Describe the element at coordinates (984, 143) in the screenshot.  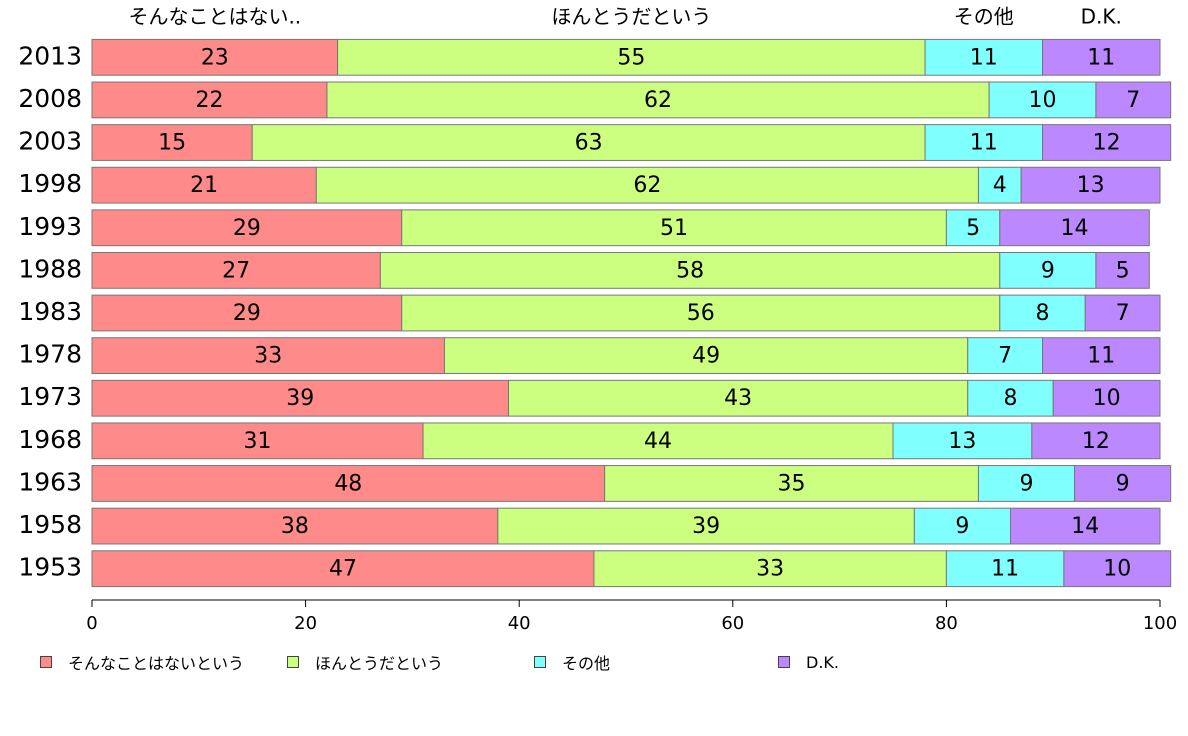
I see `data-label-2003-s2: 11` at that location.